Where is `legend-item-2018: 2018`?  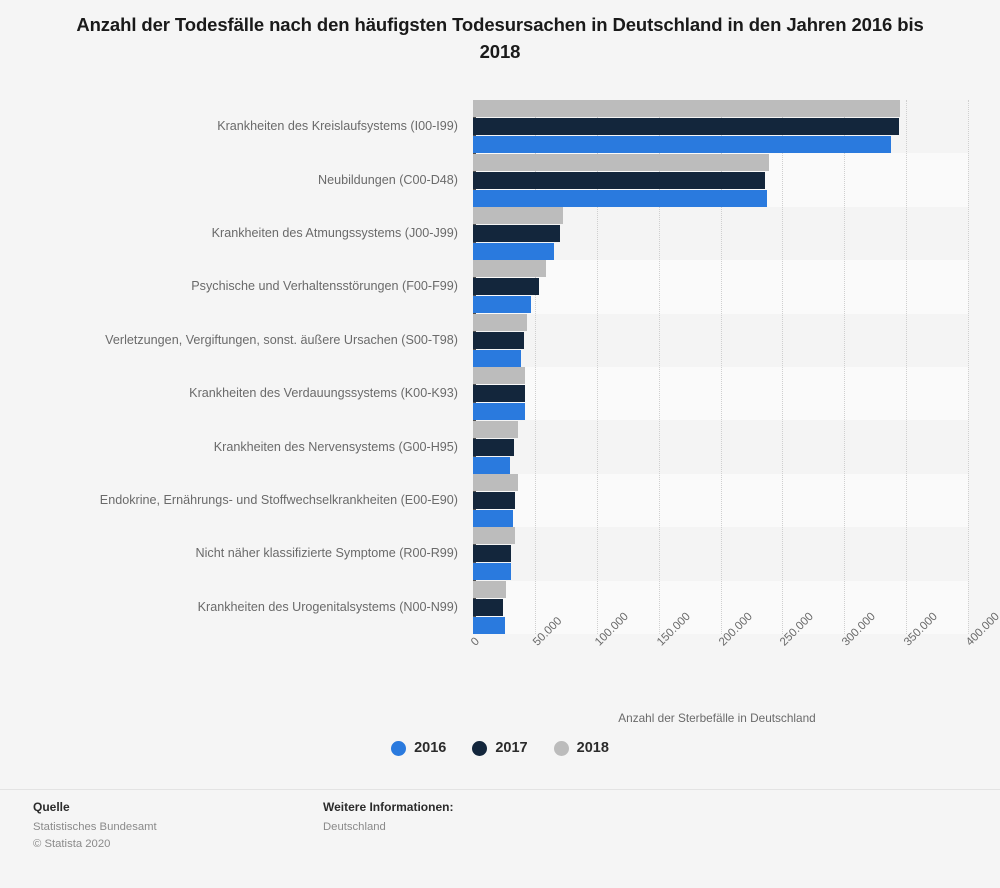 legend-item-2018: 2018 is located at coordinates (581, 748).